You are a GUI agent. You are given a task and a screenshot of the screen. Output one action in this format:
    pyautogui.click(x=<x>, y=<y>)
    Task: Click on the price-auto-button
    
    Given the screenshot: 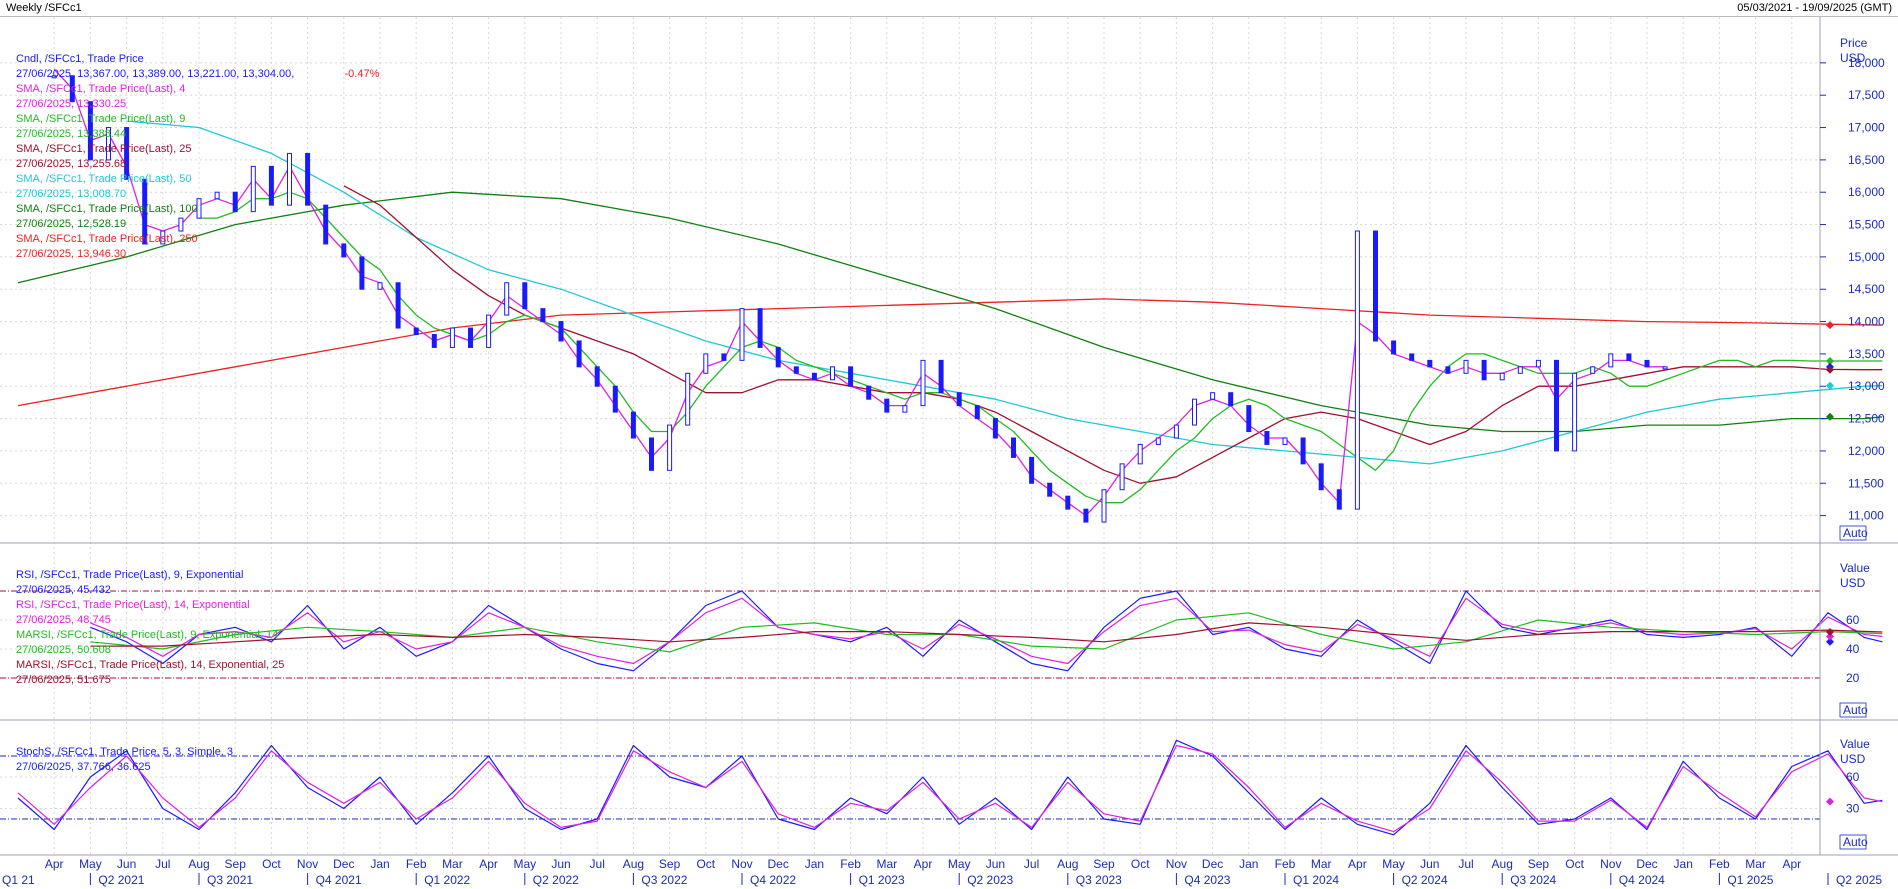 What is the action you would take?
    pyautogui.click(x=1853, y=533)
    